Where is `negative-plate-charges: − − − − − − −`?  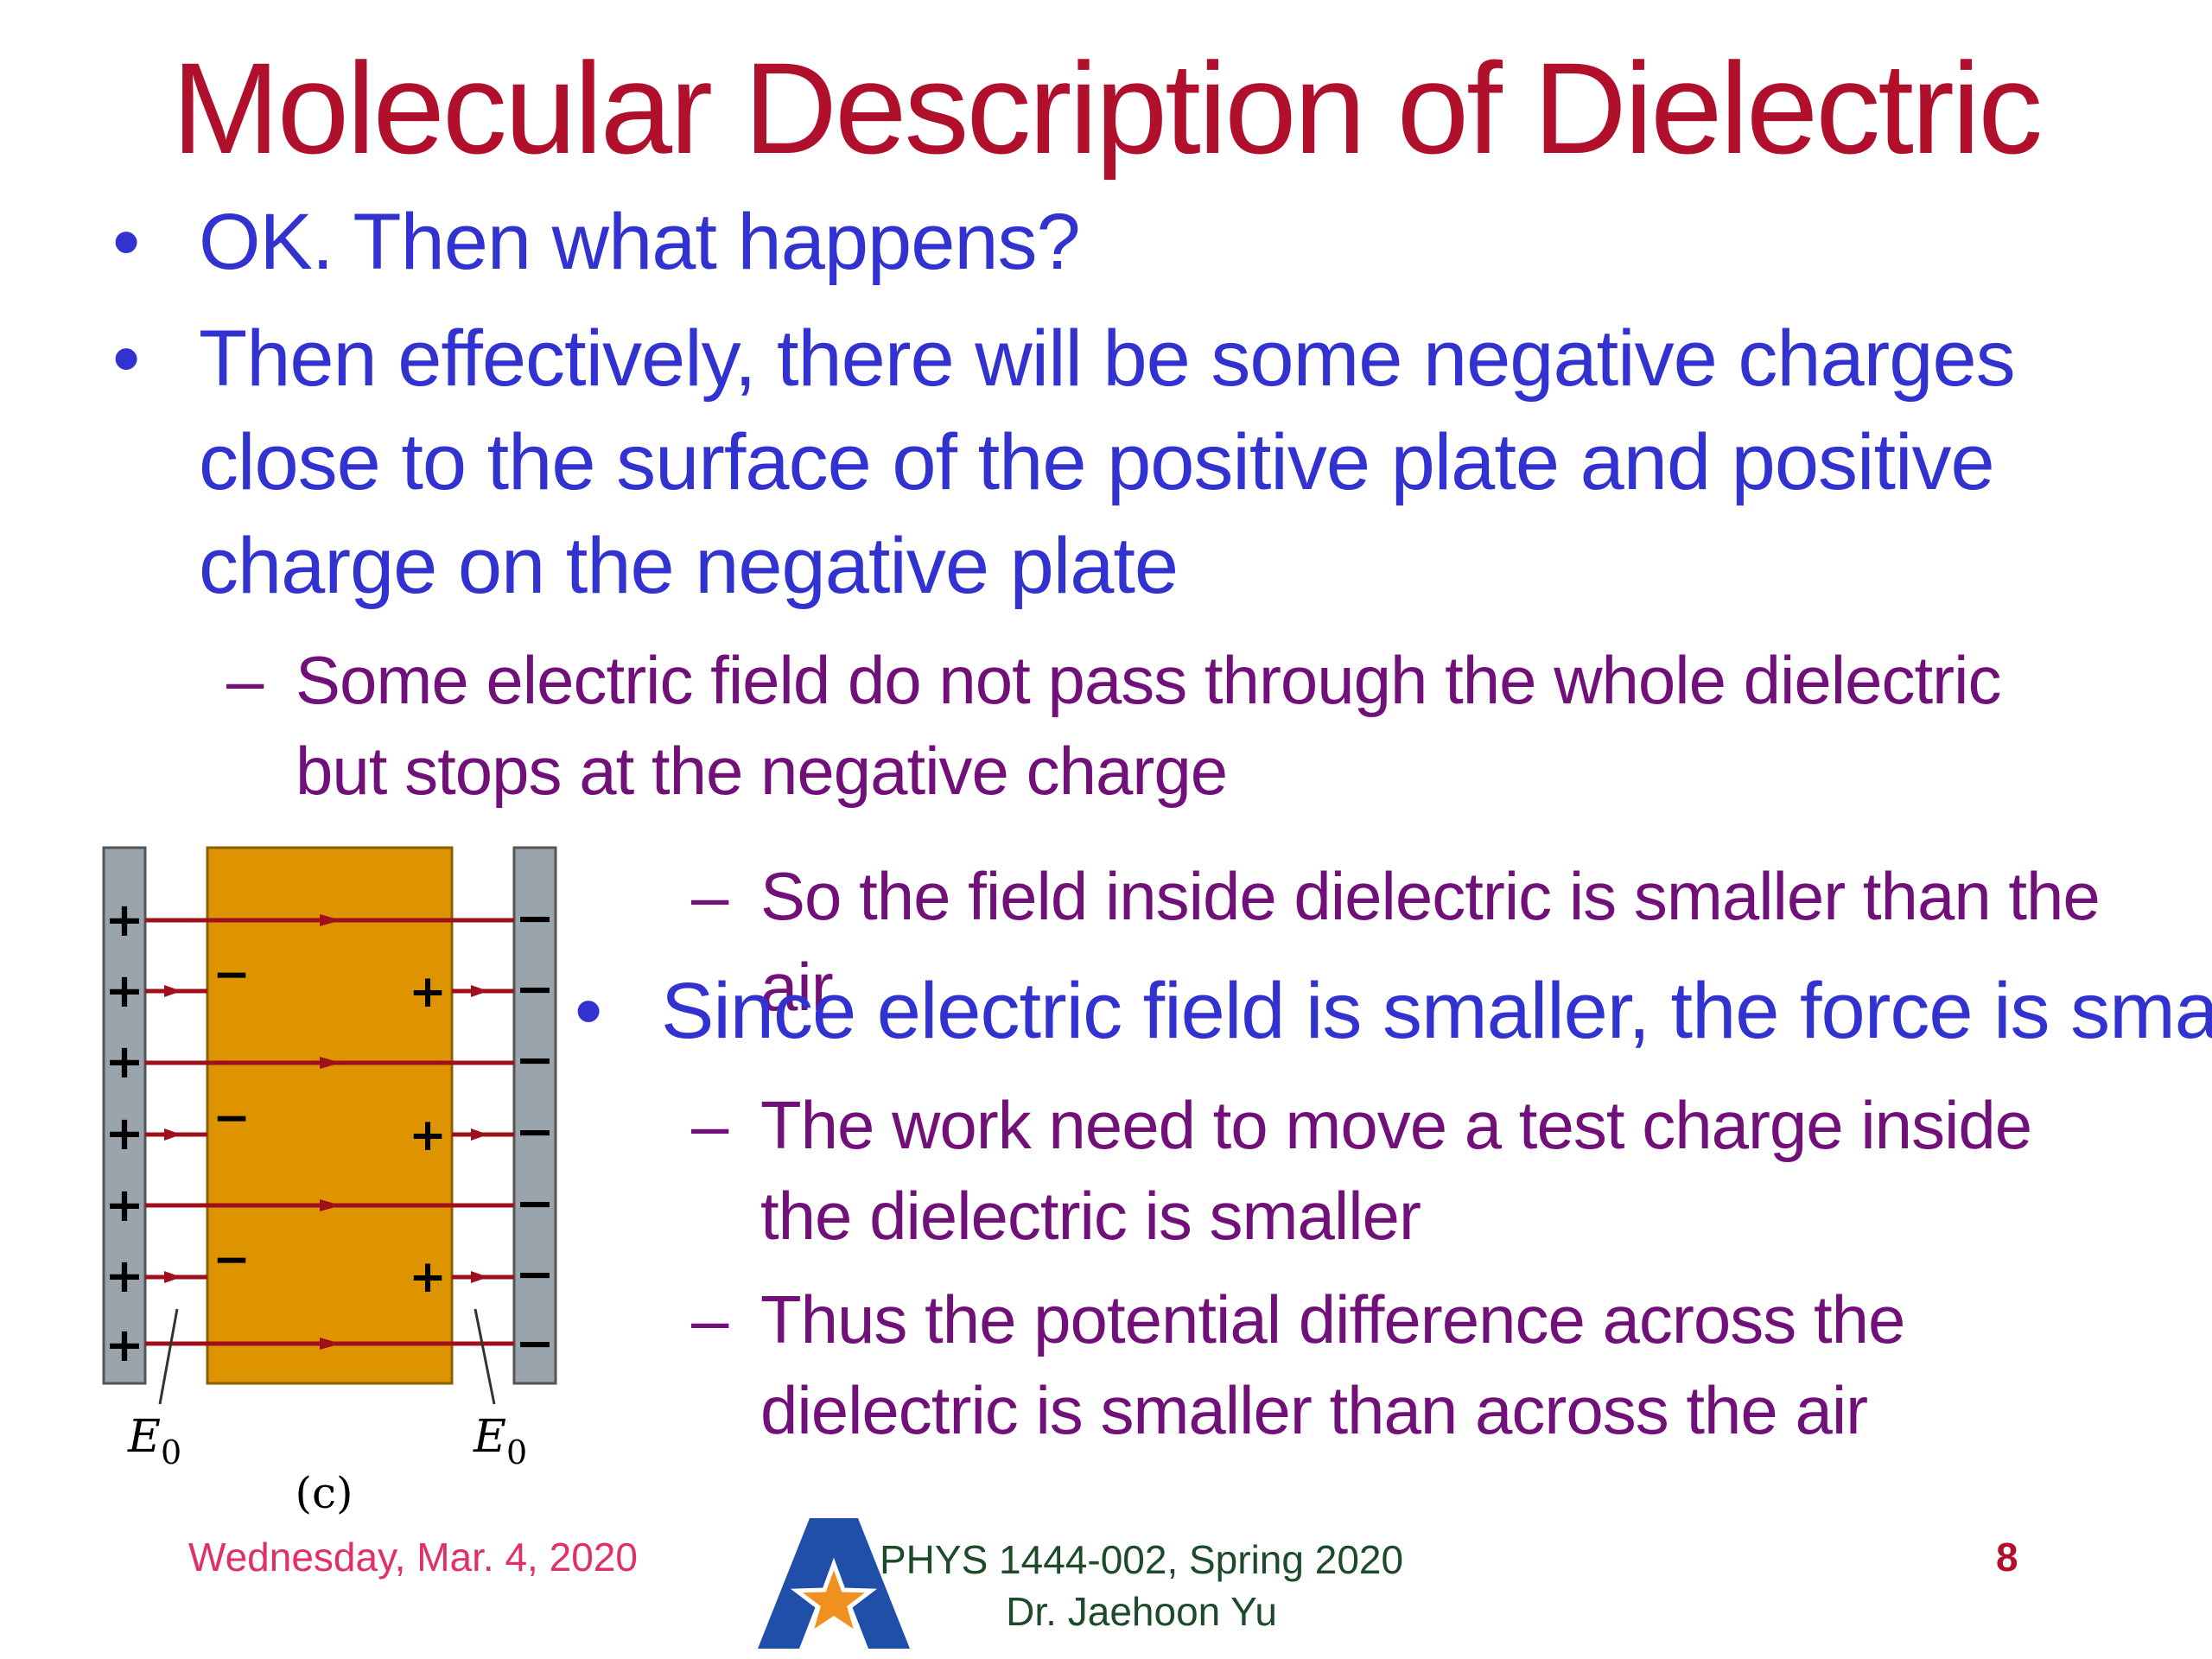
negative-plate-charges: − − − − − − − is located at coordinates (534, 1130).